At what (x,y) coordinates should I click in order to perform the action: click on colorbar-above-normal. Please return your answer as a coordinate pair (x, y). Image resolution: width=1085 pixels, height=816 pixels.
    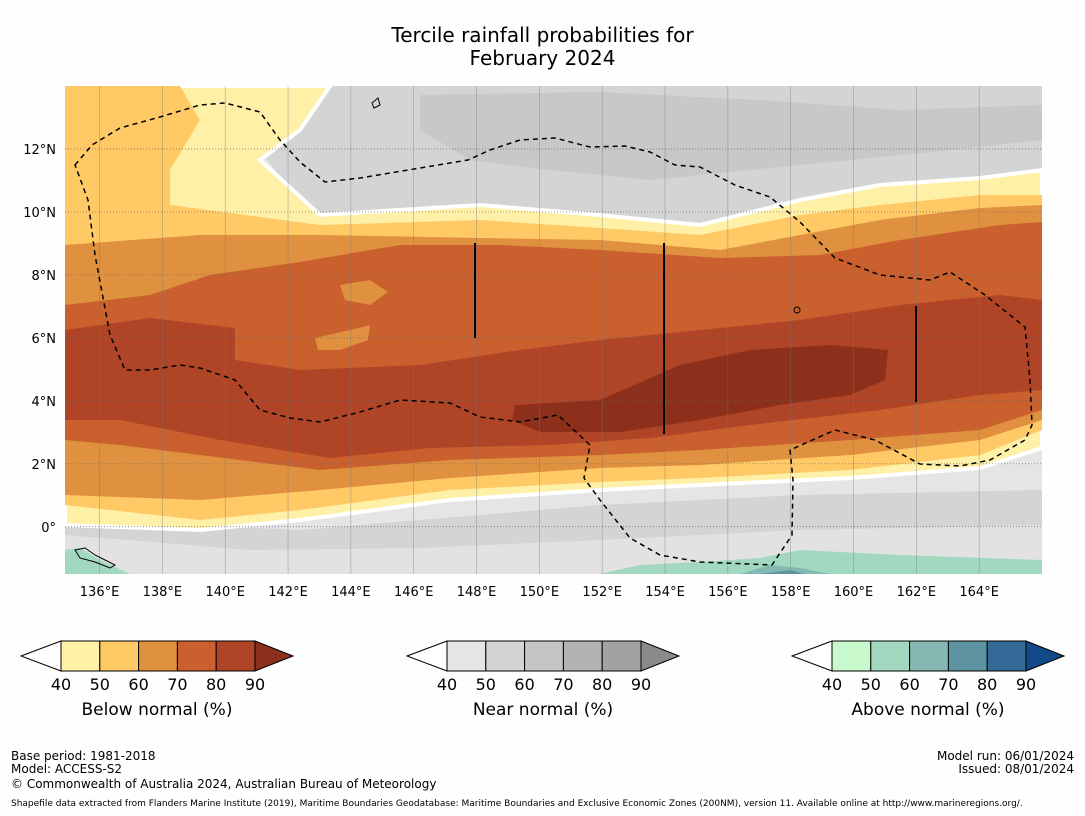
    Looking at the image, I should click on (928, 656).